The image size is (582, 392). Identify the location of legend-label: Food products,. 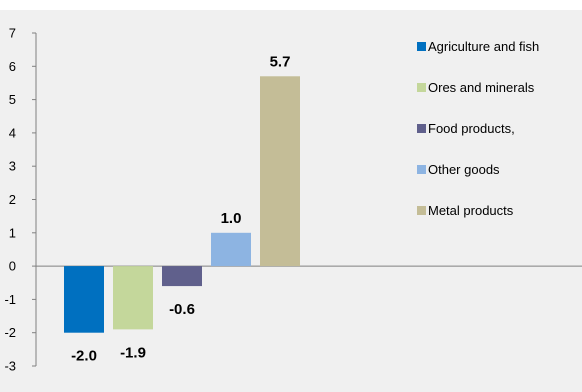
(471, 128).